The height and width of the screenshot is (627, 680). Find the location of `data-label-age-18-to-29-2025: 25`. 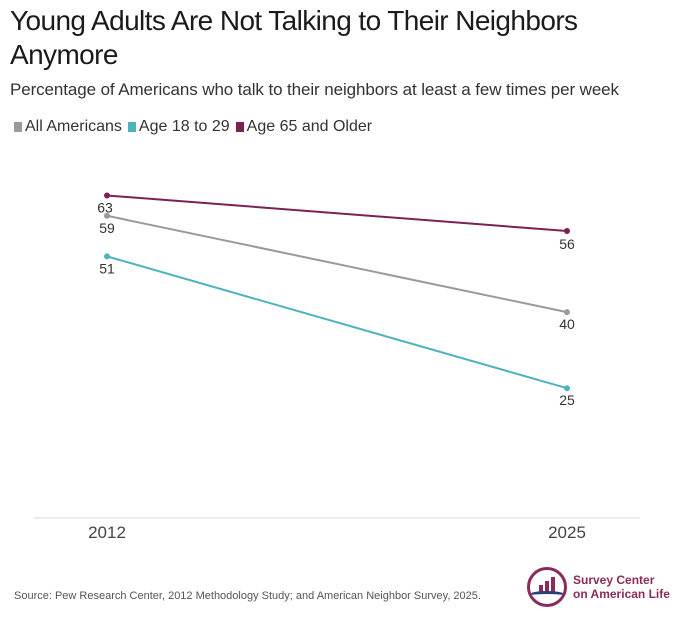

data-label-age-18-to-29-2025: 25 is located at coordinates (567, 400).